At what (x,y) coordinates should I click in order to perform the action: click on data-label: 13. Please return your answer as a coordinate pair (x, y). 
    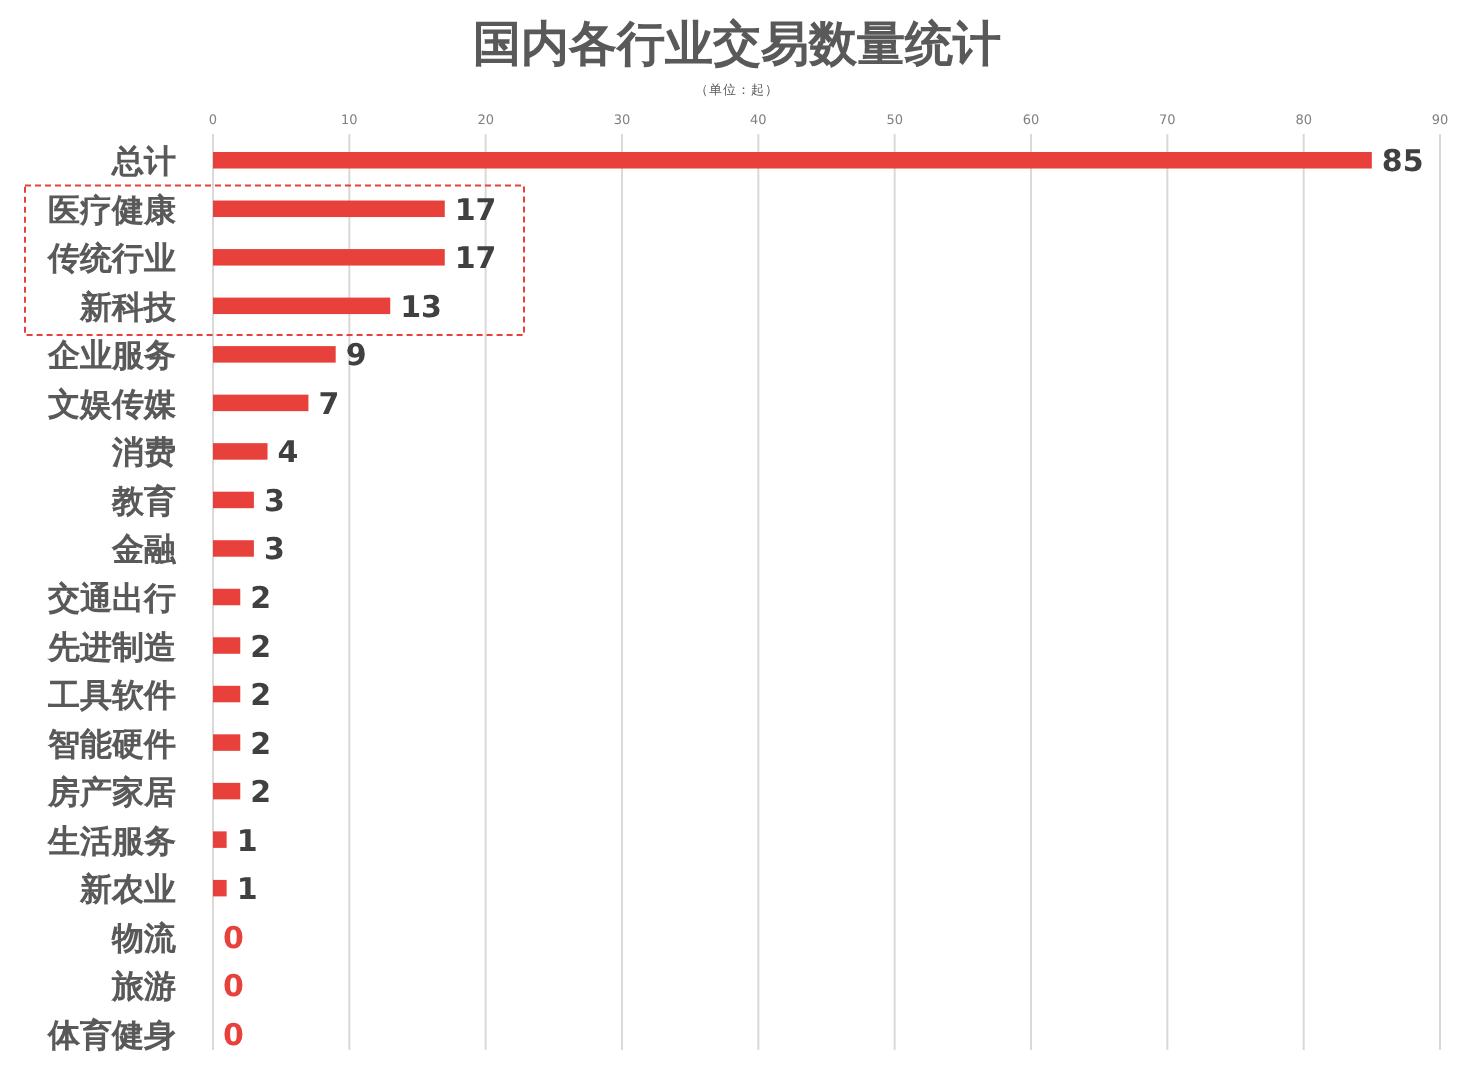
    Looking at the image, I should click on (421, 306).